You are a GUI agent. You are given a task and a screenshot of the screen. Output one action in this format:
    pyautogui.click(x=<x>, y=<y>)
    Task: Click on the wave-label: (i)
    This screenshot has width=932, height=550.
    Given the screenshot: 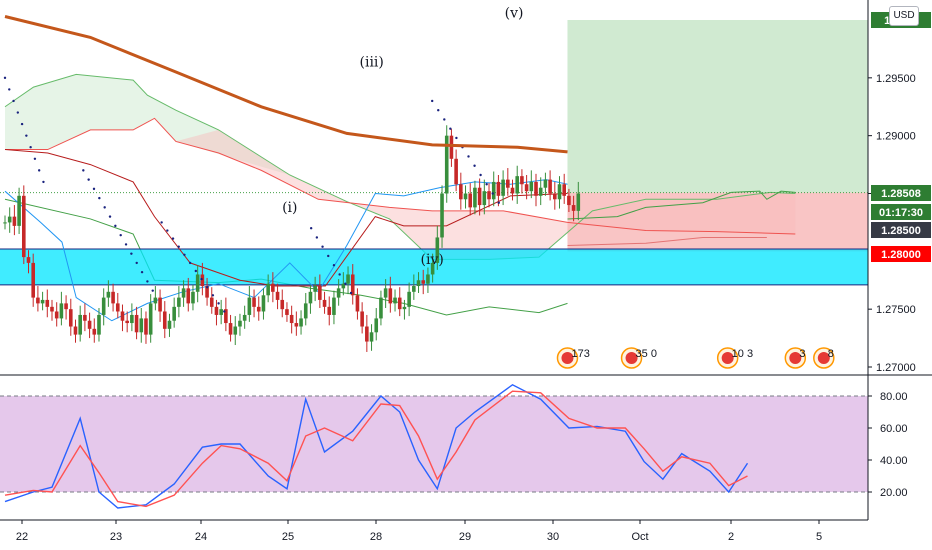 What is the action you would take?
    pyautogui.click(x=289, y=208)
    